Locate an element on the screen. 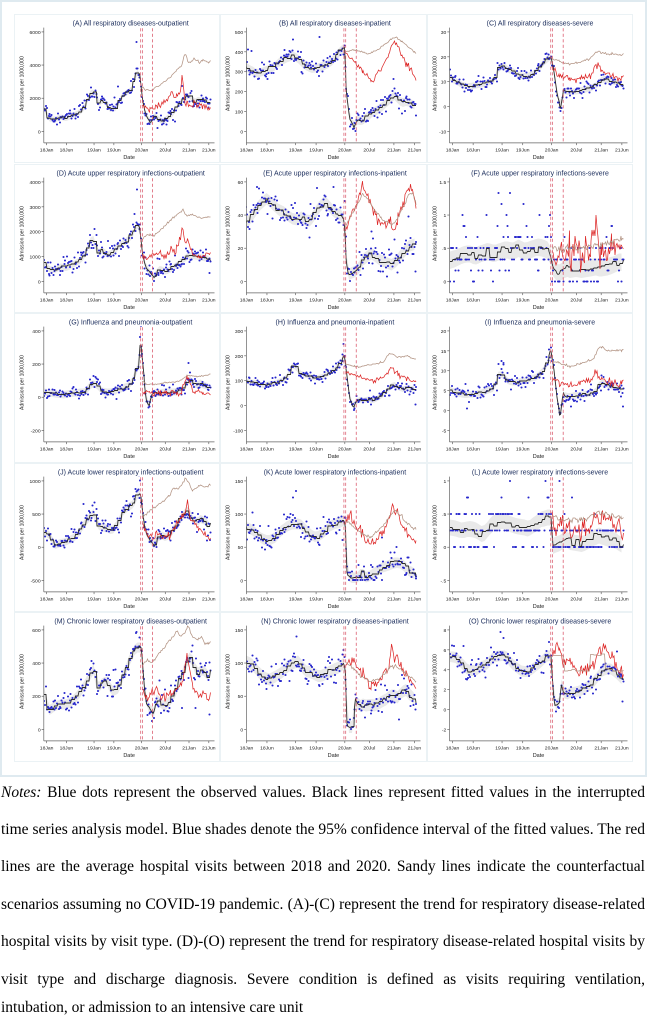  svg-text: 4000 is located at coordinates (34, 66).